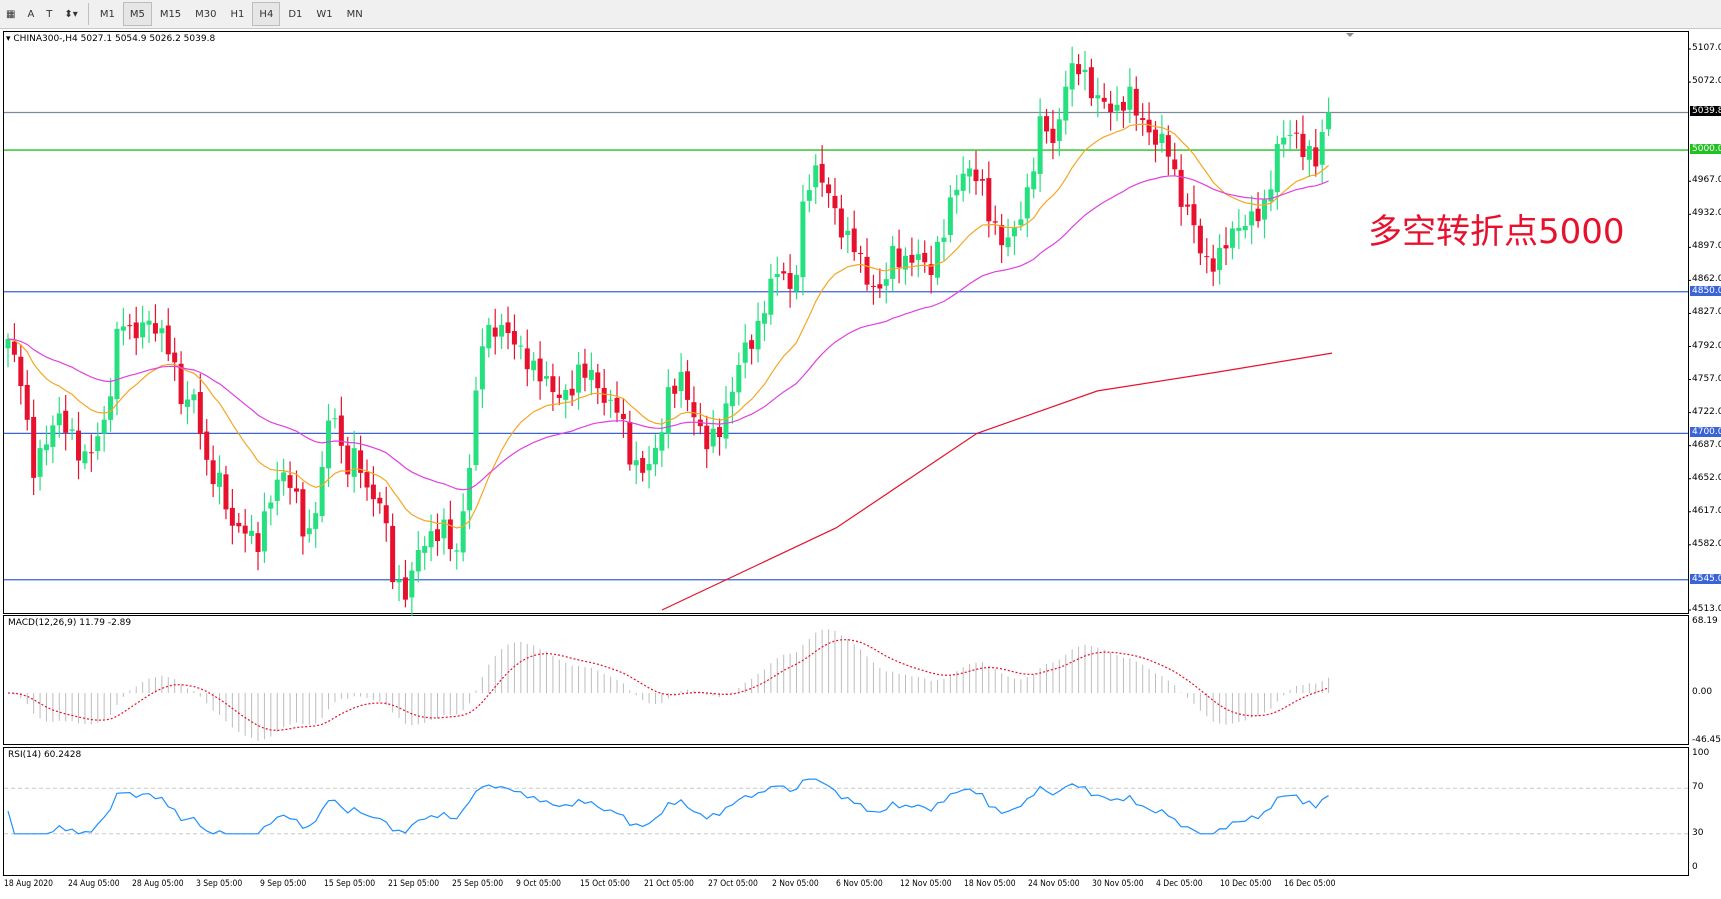 Image resolution: width=1721 pixels, height=899 pixels. What do you see at coordinates (1705, 149) in the screenshot?
I see `level-tag-5000.0: 5000.0` at bounding box center [1705, 149].